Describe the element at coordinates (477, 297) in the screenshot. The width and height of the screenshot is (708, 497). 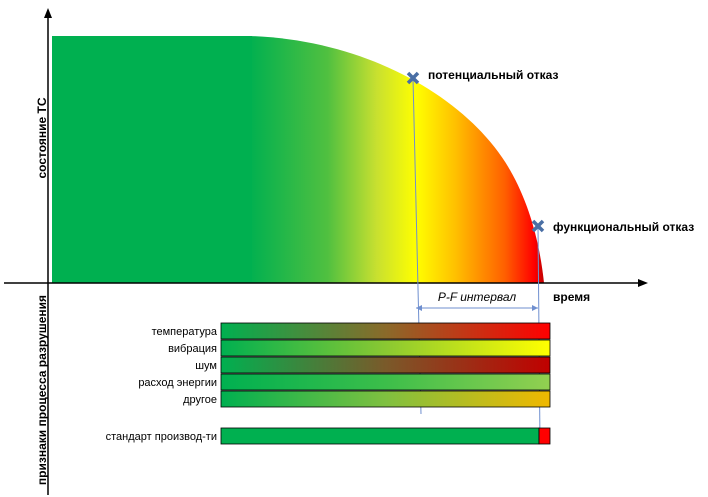
I see `pf-interval-label: P-F интервал` at that location.